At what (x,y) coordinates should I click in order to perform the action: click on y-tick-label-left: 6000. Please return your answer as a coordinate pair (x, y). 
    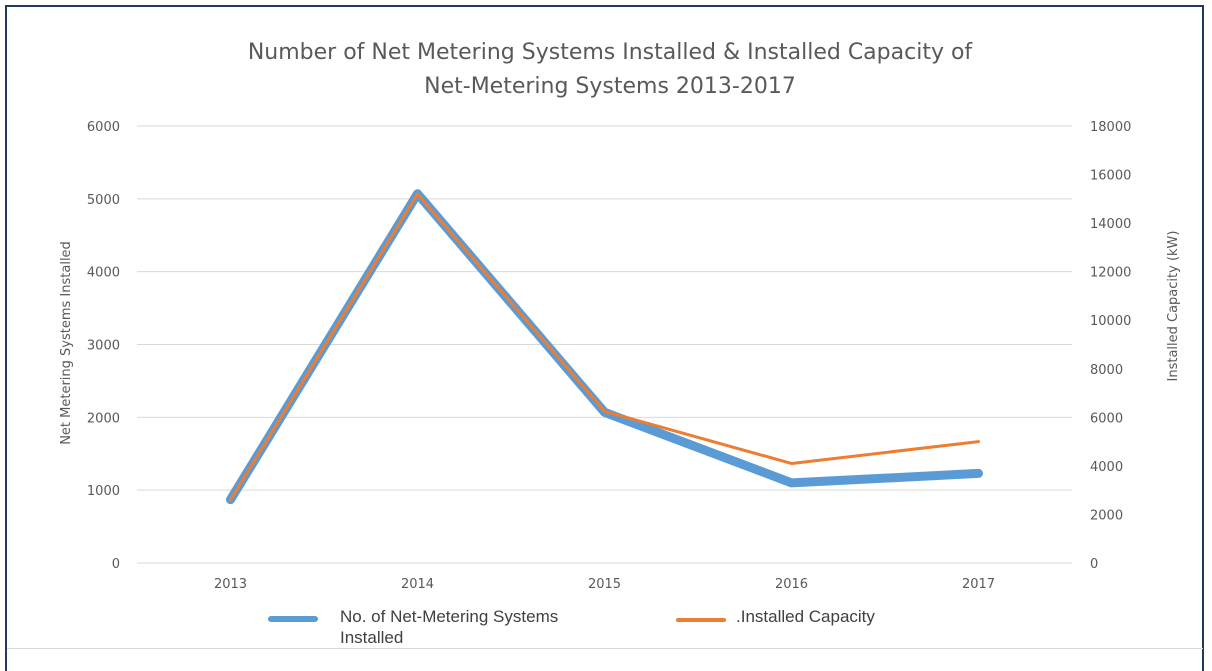
    Looking at the image, I should click on (103, 127).